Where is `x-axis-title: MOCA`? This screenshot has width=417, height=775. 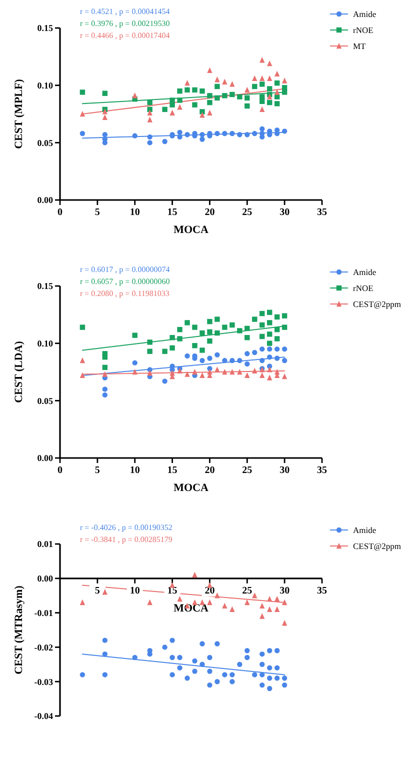 x-axis-title: MOCA is located at coordinates (191, 230).